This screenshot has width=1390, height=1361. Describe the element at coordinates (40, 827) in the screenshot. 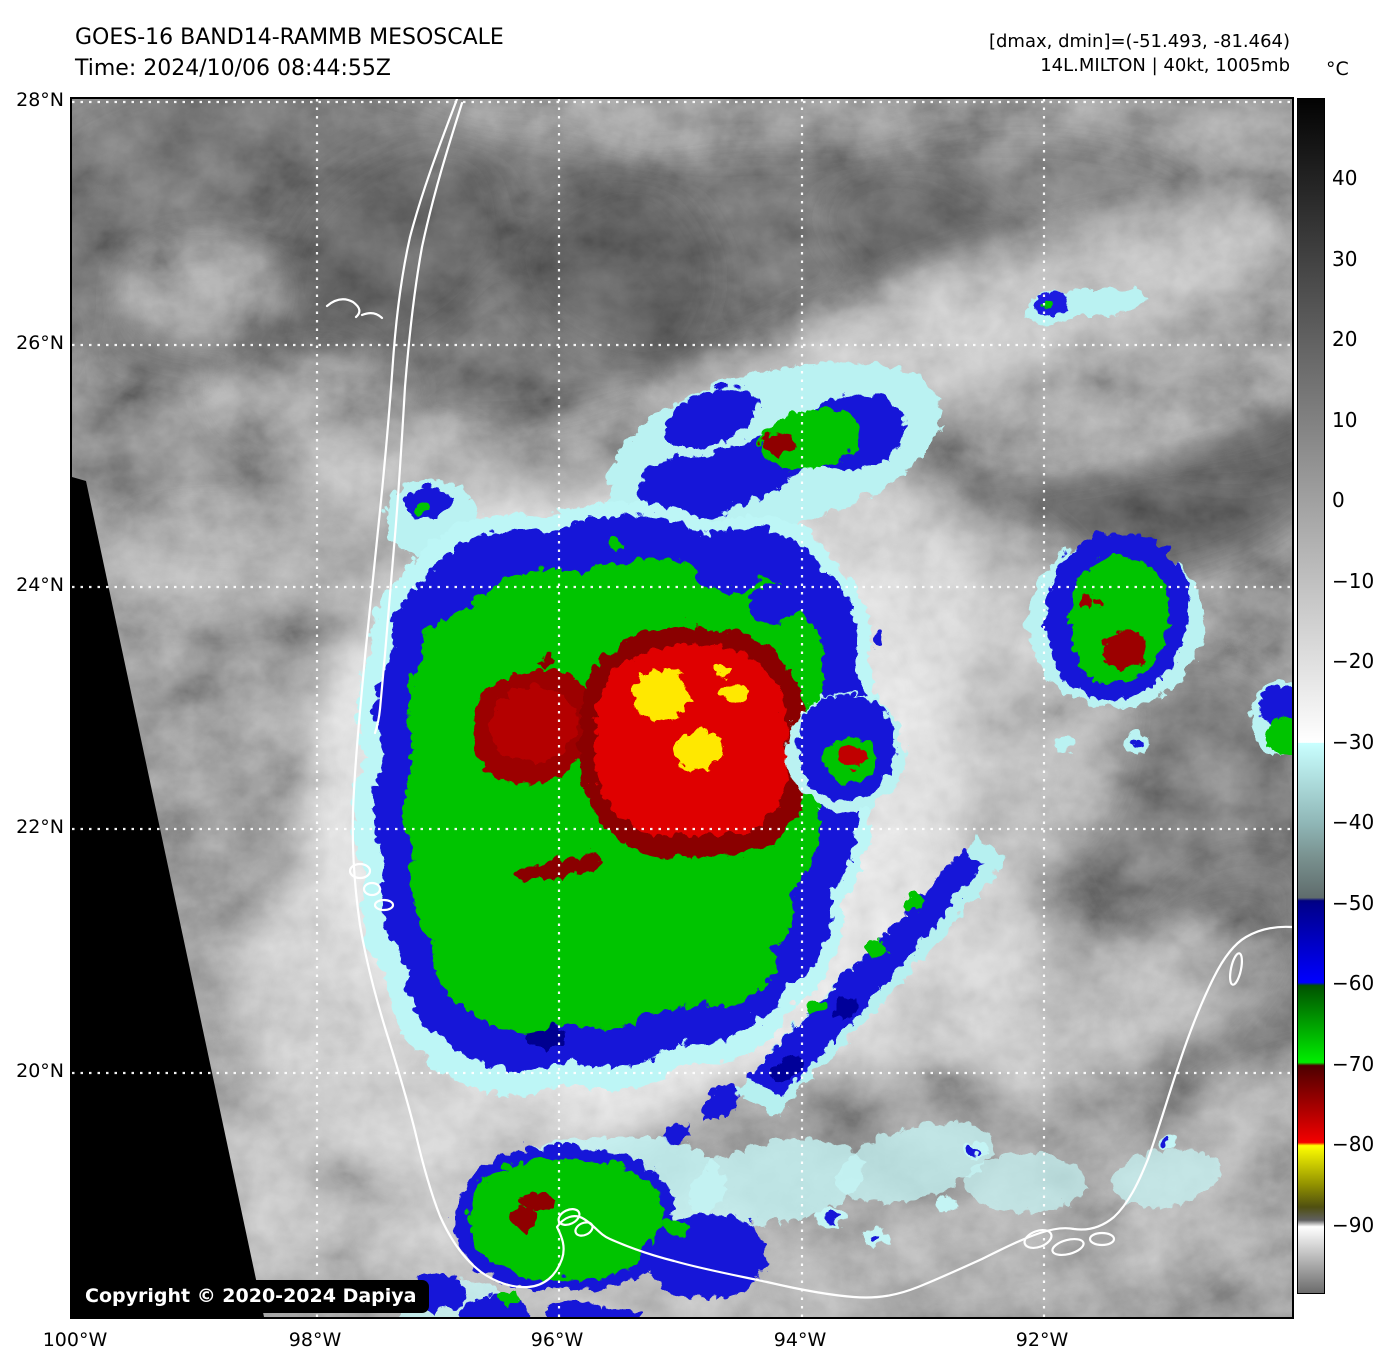

I see `lat-label-22n: 22°N` at that location.